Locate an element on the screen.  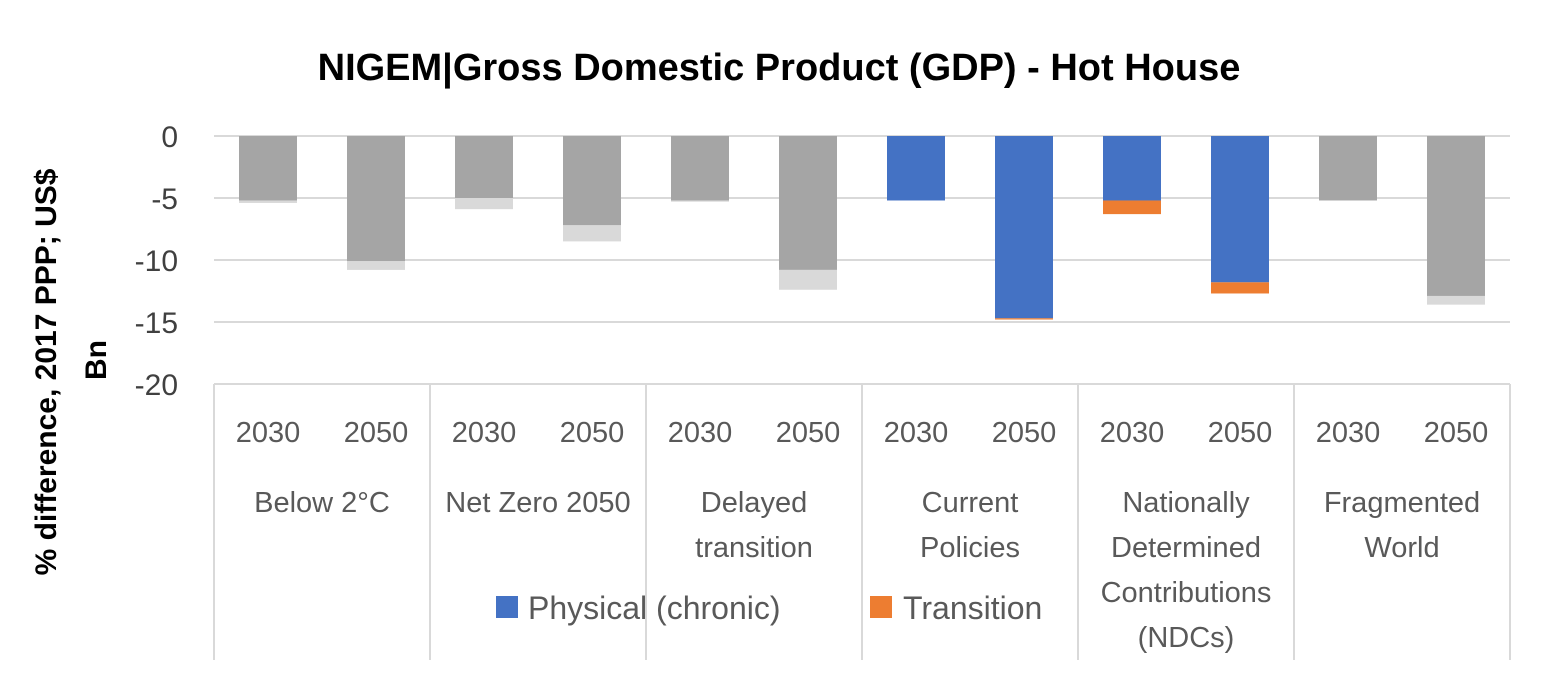
x-category-label: Below 2°C is located at coordinates (322, 503).